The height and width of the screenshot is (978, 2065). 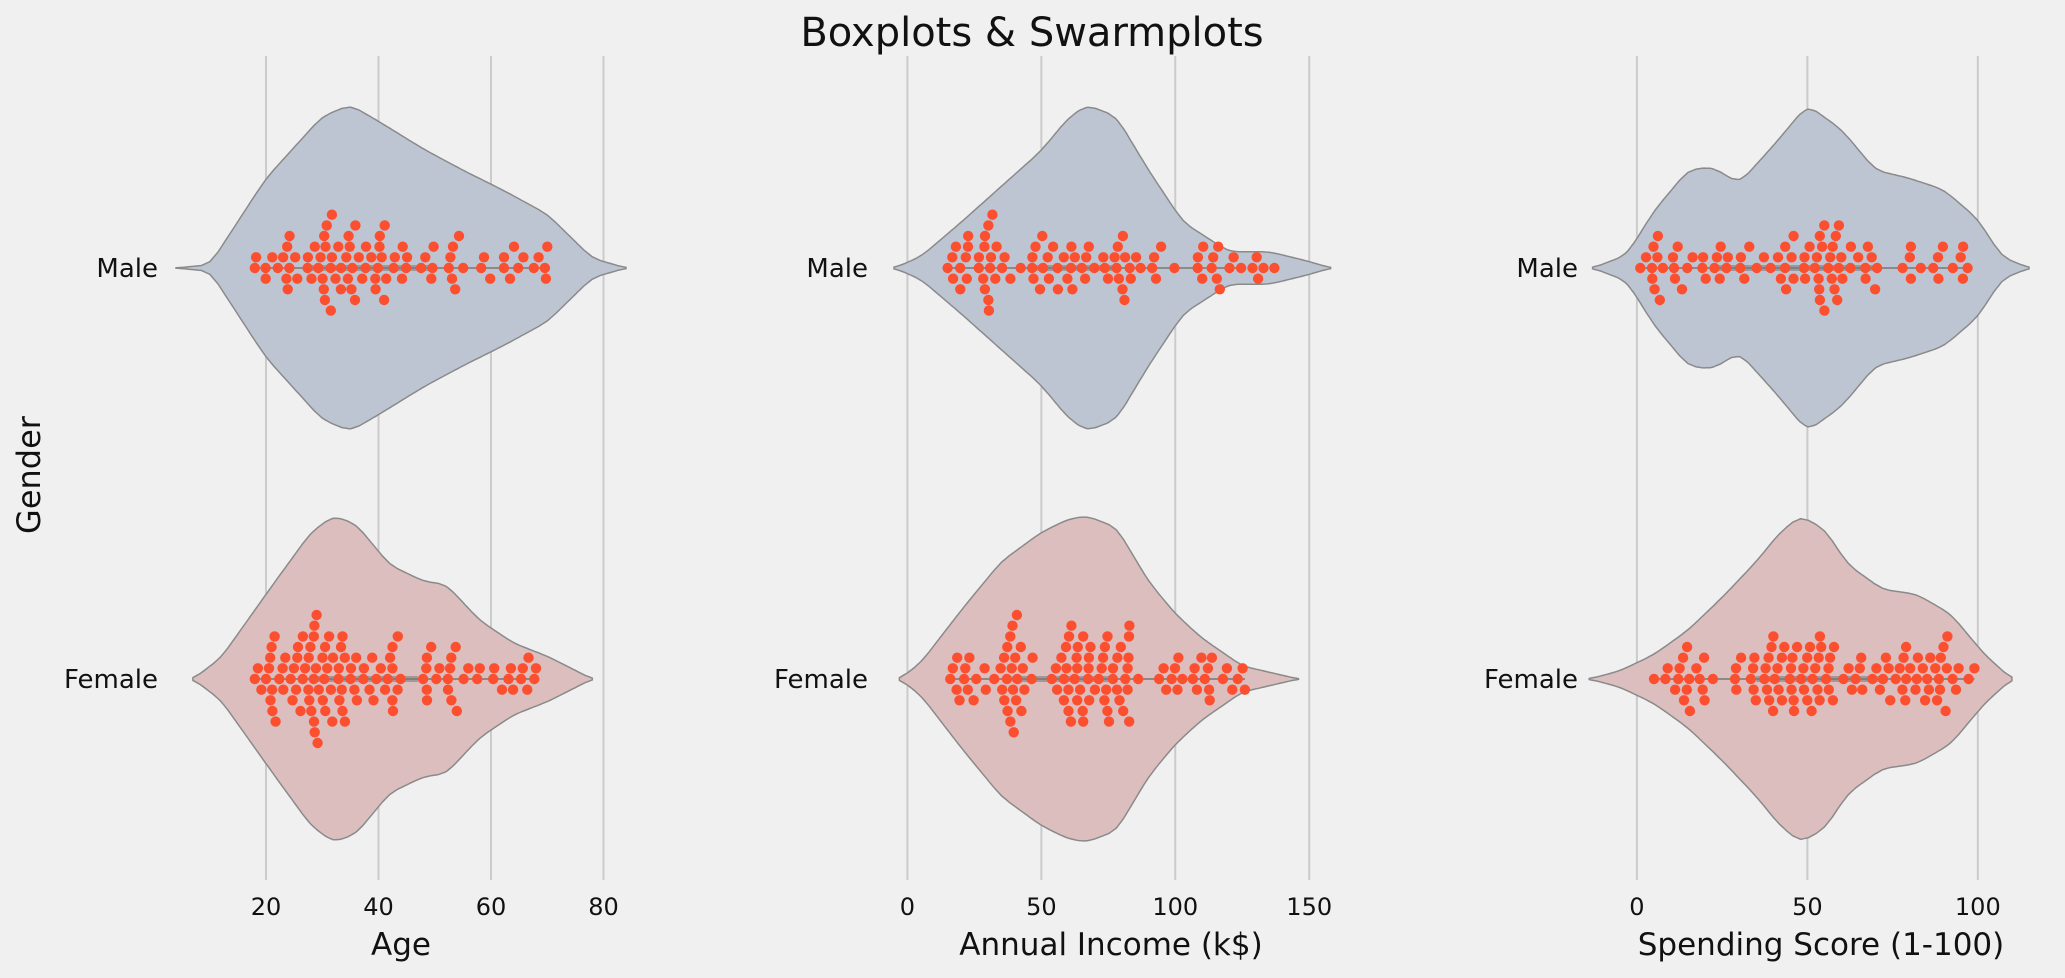 I want to click on y-tick-label: Male, so click(x=1547, y=269).